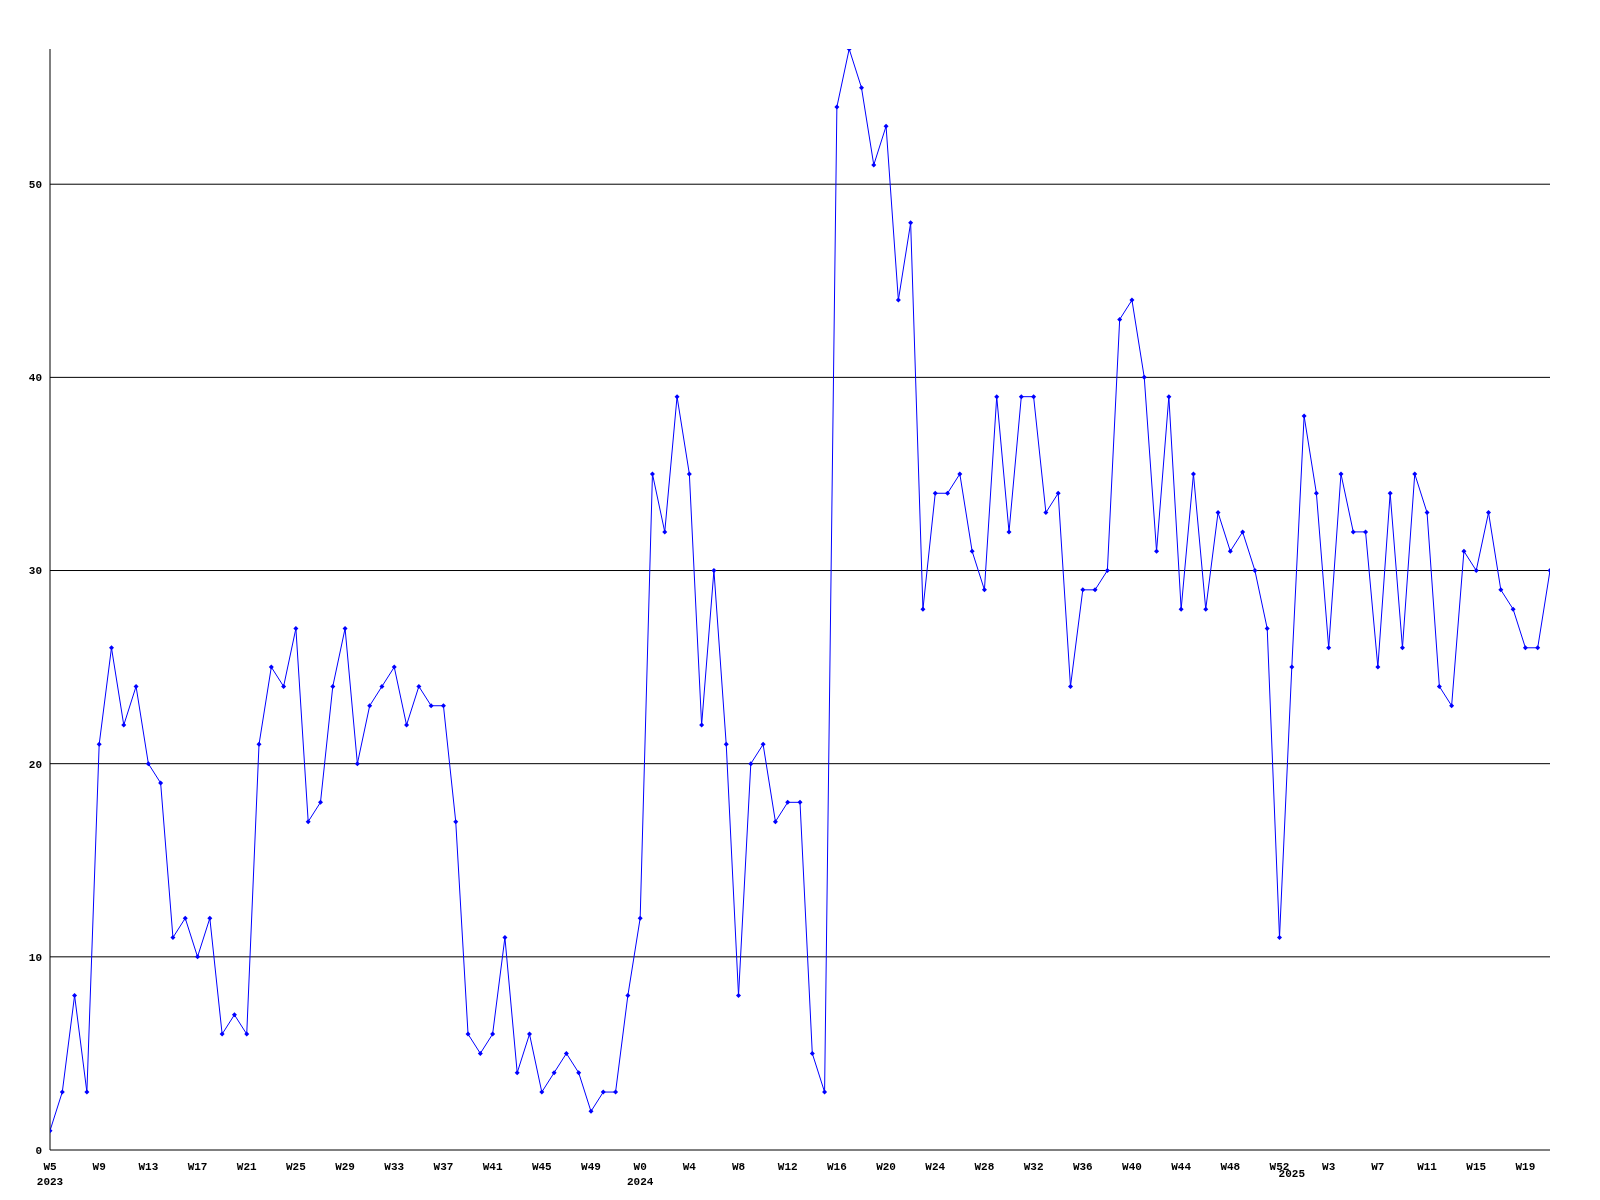 Image resolution: width=1600 pixels, height=1200 pixels. What do you see at coordinates (1476, 1167) in the screenshot?
I see `x-tick-label: W15` at bounding box center [1476, 1167].